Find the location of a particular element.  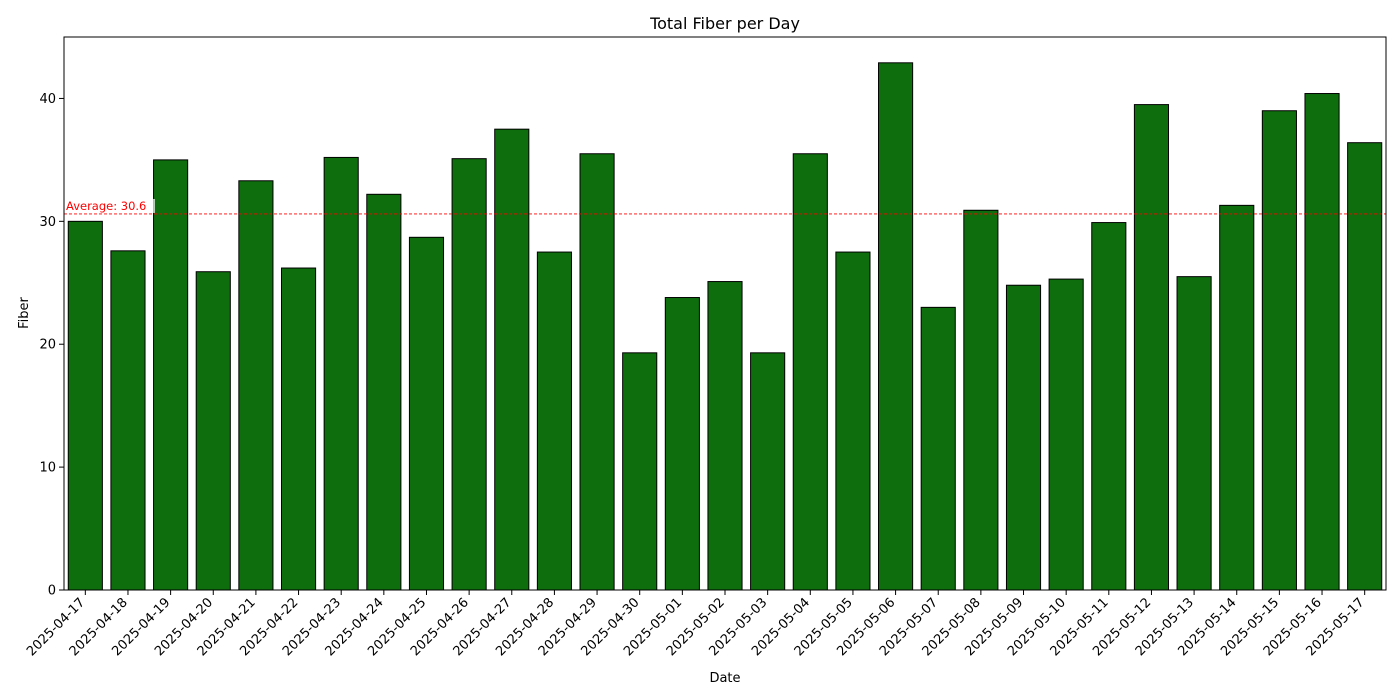

y-axis: 0 10 20 30 40 is located at coordinates (51, 345).